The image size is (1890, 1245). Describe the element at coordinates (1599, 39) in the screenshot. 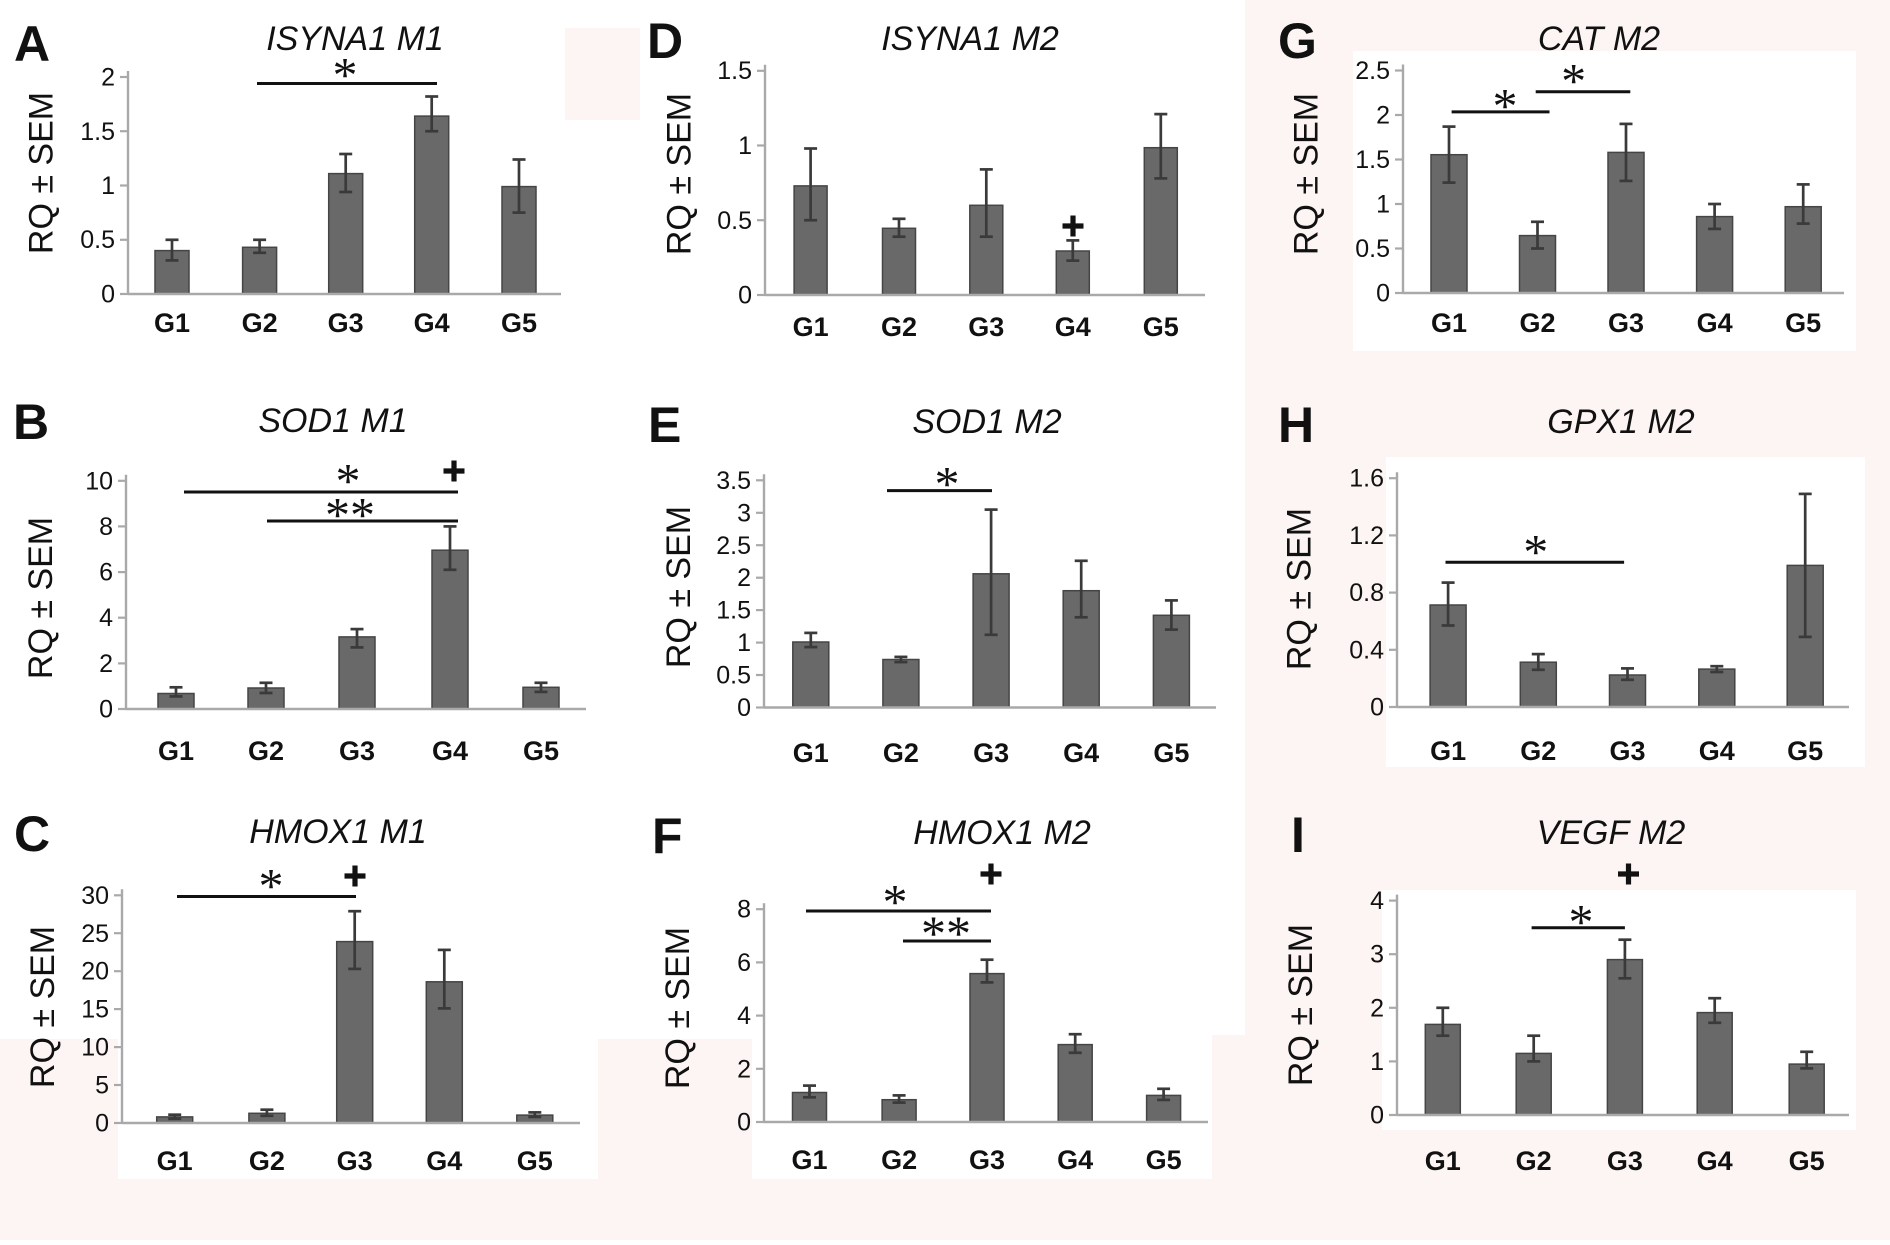

I see `svg-text: CAT M2` at that location.